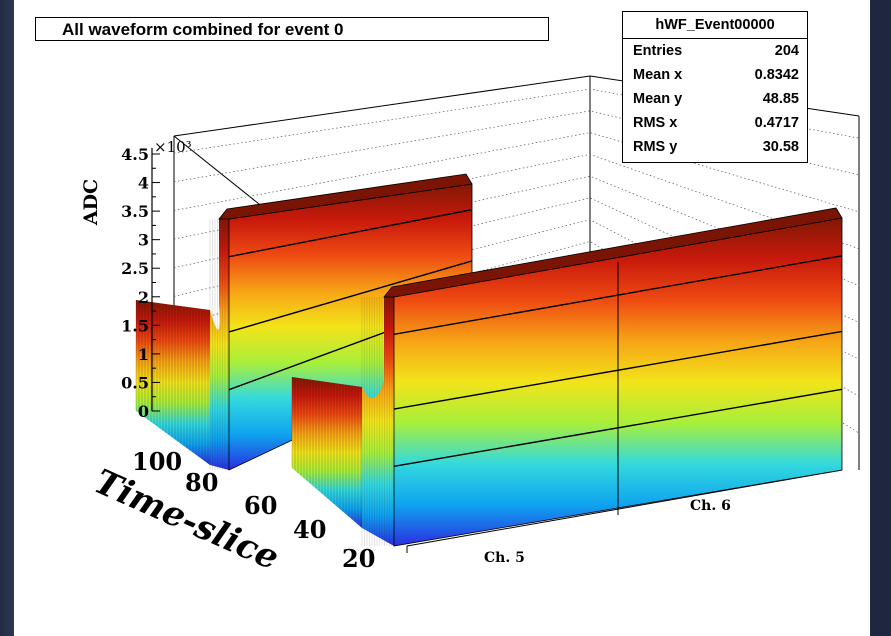 Image resolution: width=891 pixels, height=636 pixels. What do you see at coordinates (776, 75) in the screenshot?
I see `stats-value: 0.8342` at bounding box center [776, 75].